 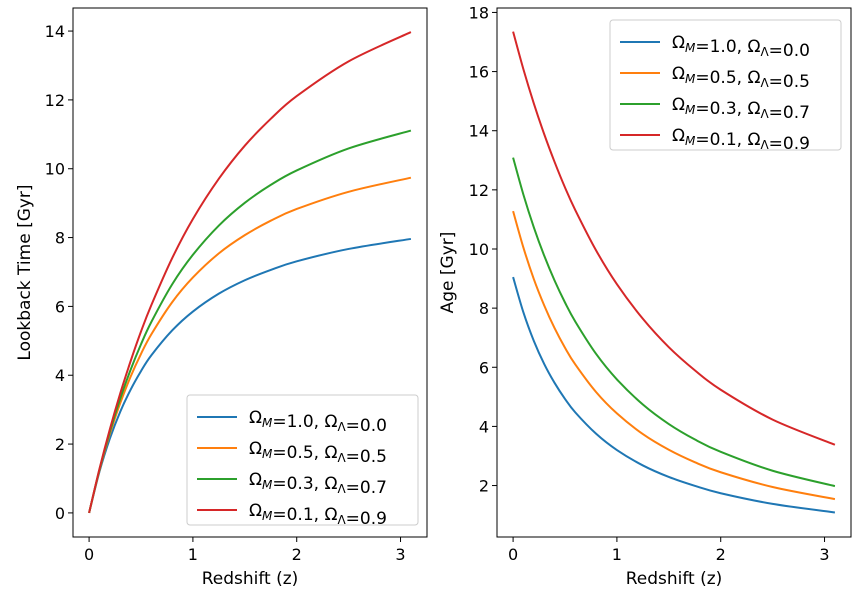 What do you see at coordinates (479, 12) in the screenshot?
I see `y-tick-label: 18` at bounding box center [479, 12].